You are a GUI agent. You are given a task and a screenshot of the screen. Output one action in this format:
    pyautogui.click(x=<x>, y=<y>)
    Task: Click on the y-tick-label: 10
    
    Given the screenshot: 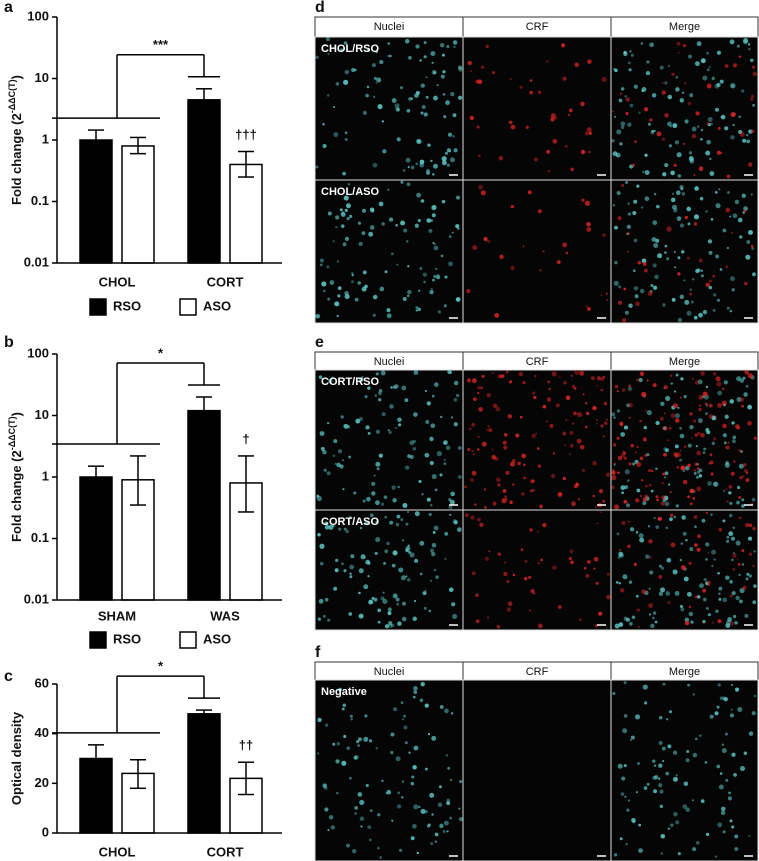 What is the action you would take?
    pyautogui.click(x=42, y=414)
    